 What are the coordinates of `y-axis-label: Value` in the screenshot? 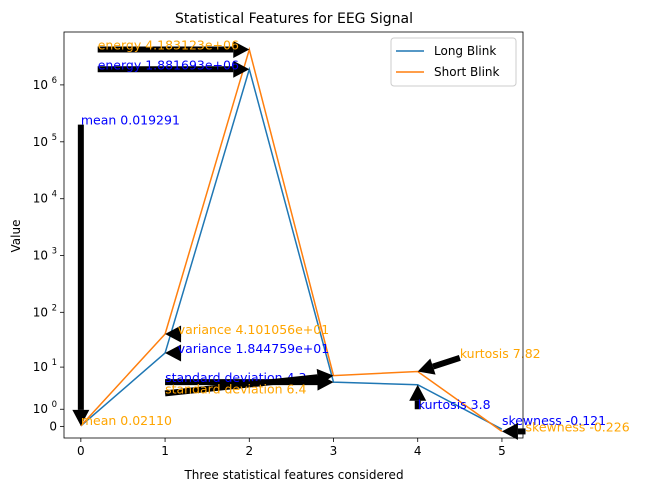 It's located at (16, 236).